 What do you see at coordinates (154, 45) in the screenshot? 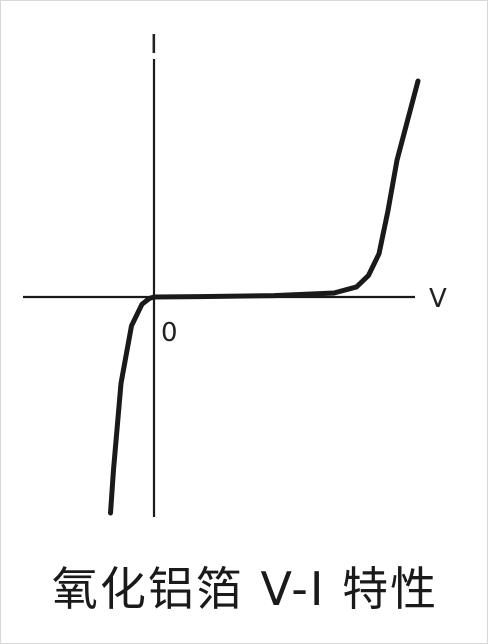
I see `y-axis-label: I` at bounding box center [154, 45].